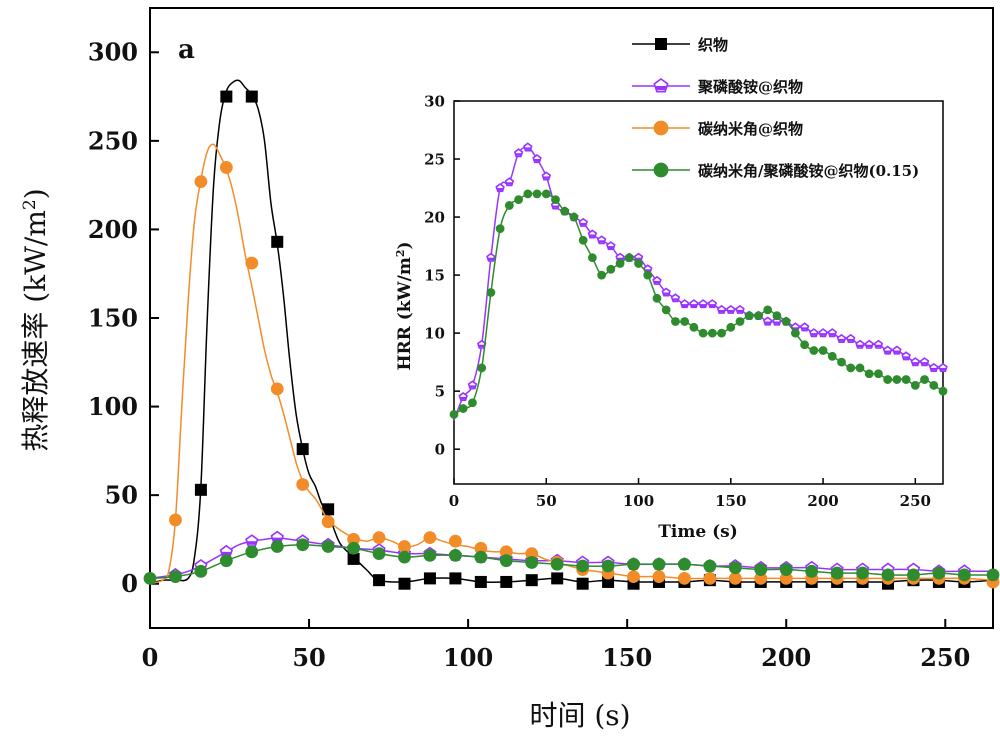 The width and height of the screenshot is (1000, 742). I want to click on main-y-tick-label: 0, so click(129, 583).